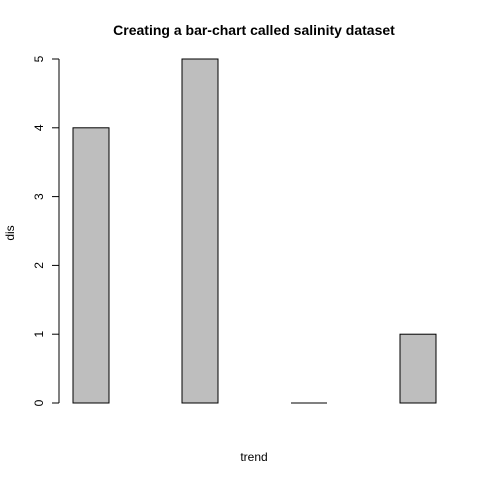  Describe the element at coordinates (39, 334) in the screenshot. I see `y-tick-label: 1` at that location.